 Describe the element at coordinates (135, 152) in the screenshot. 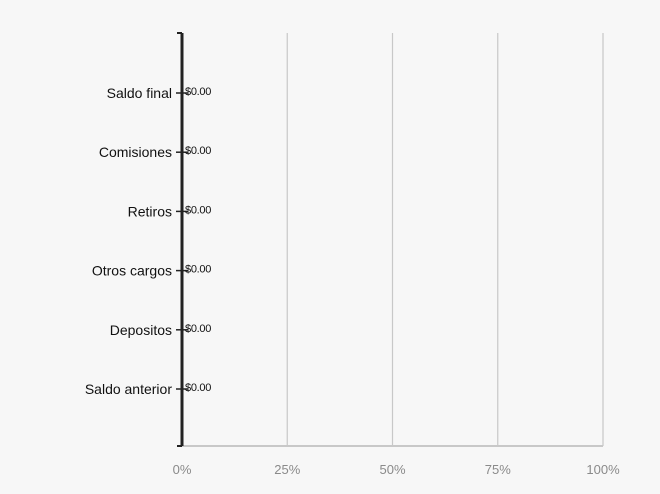

I see `category-label: Comisiones` at that location.